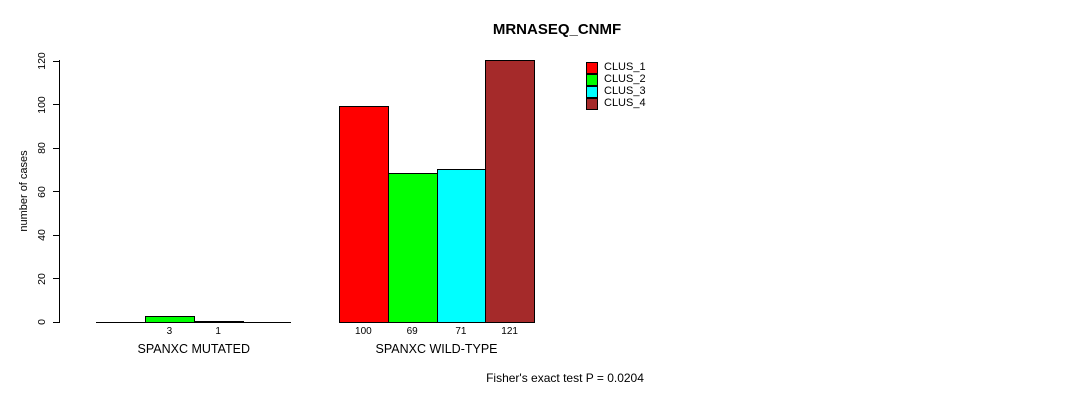  Describe the element at coordinates (625, 79) in the screenshot. I see `legend-label: CLUS_2` at that location.